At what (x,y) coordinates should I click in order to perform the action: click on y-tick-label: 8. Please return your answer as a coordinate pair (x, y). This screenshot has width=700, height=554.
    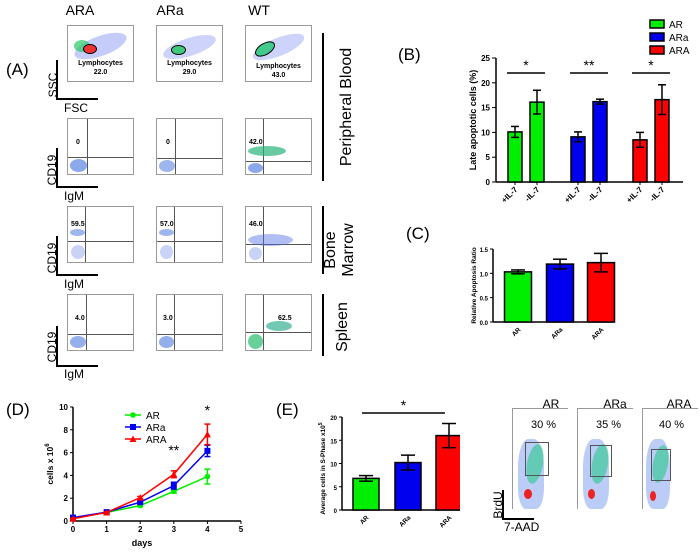
    Looking at the image, I should click on (66, 430).